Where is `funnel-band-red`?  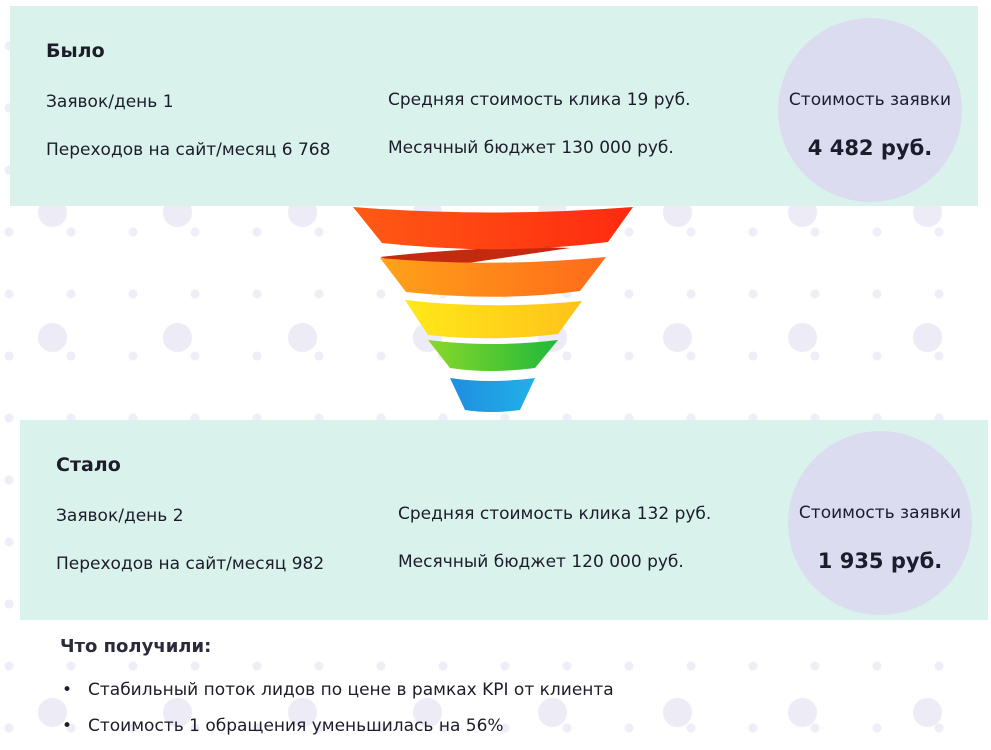
funnel-band-red is located at coordinates (493, 228).